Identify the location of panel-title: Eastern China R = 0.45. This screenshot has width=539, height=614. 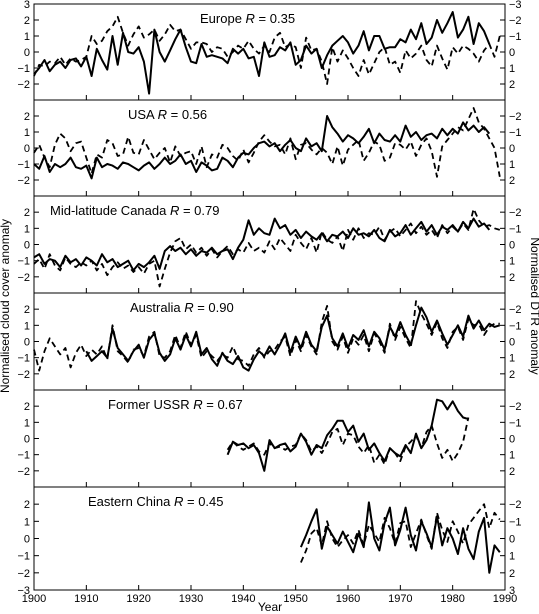
(156, 501).